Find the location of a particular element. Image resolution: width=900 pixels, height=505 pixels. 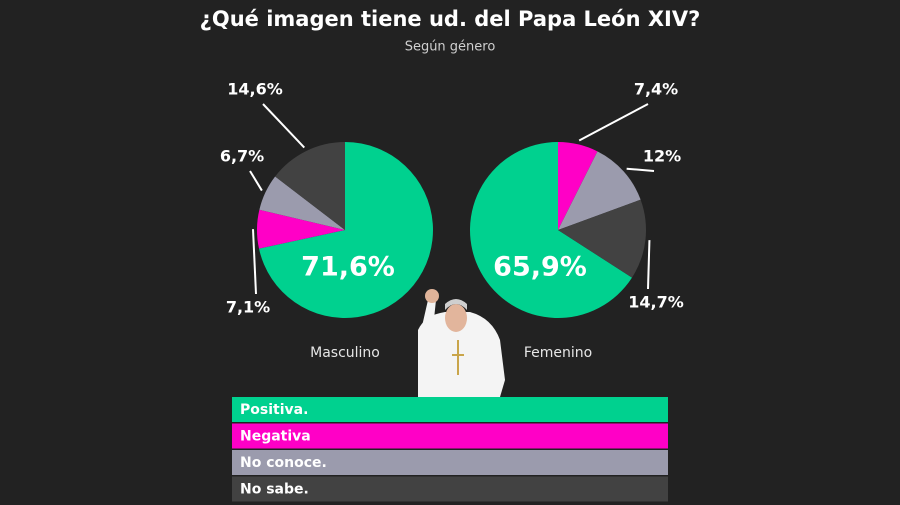

legend-label: Positiva. is located at coordinates (274, 410).